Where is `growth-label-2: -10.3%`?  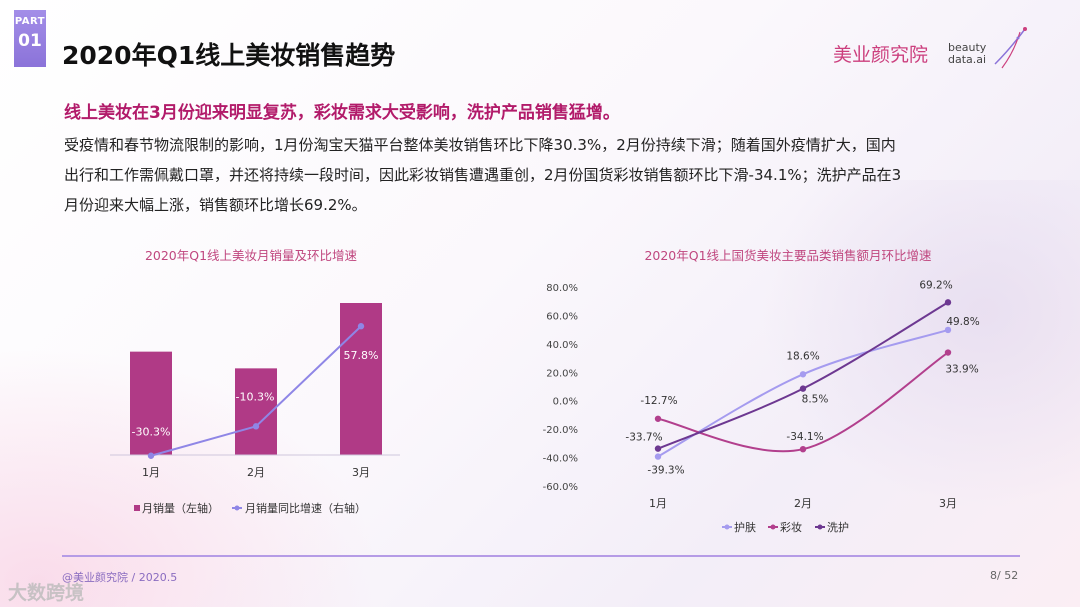
growth-label-2: -10.3% is located at coordinates (255, 396).